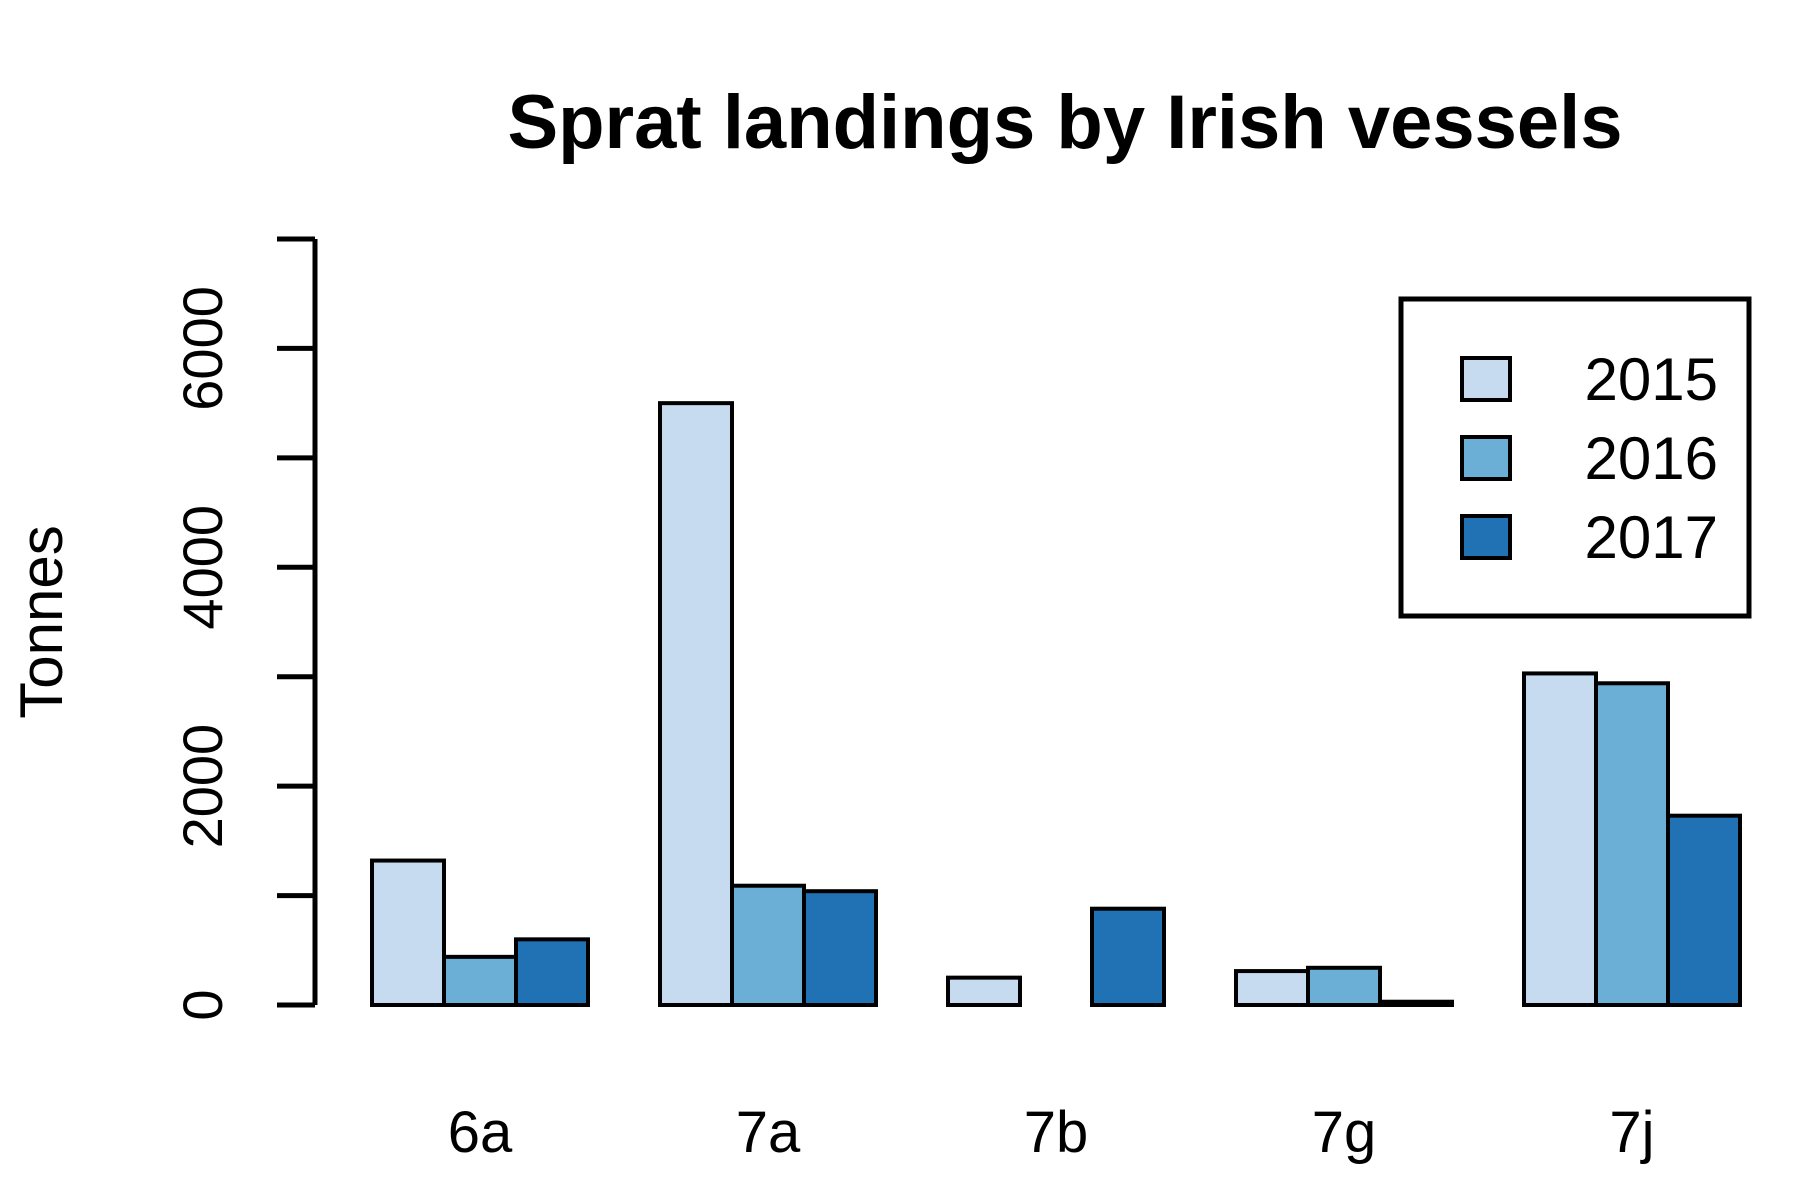 This screenshot has width=1800, height=1200. I want to click on legend-swatch-2017, so click(1486, 537).